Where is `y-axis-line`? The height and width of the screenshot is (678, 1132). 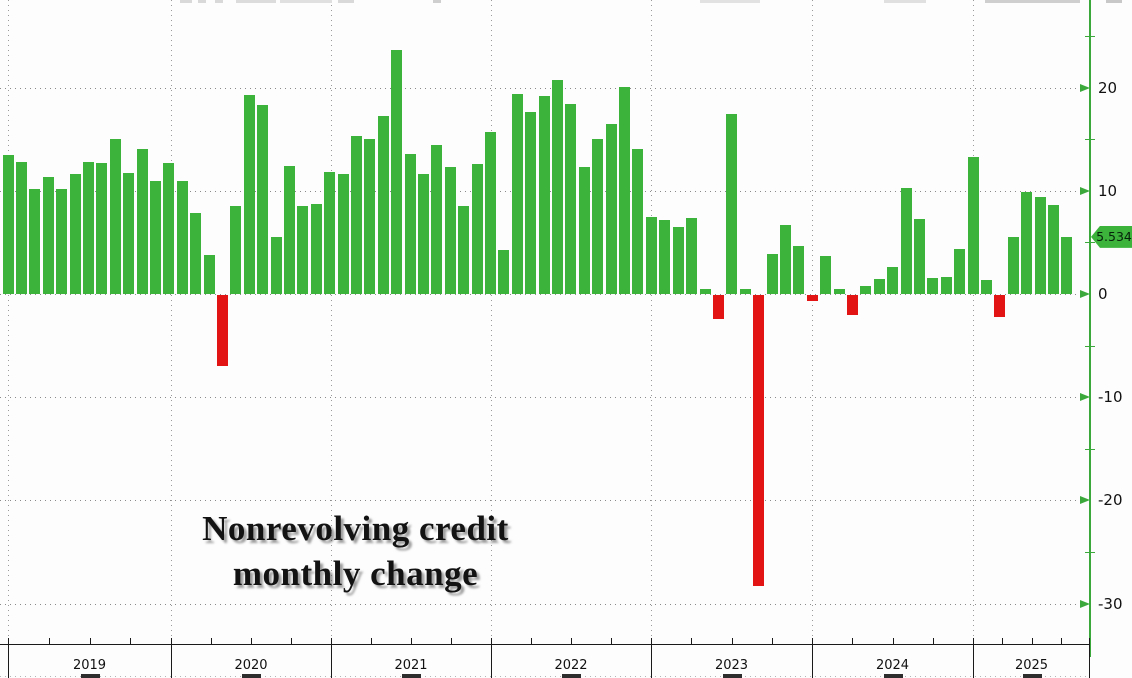 y-axis-line is located at coordinates (1090, 328).